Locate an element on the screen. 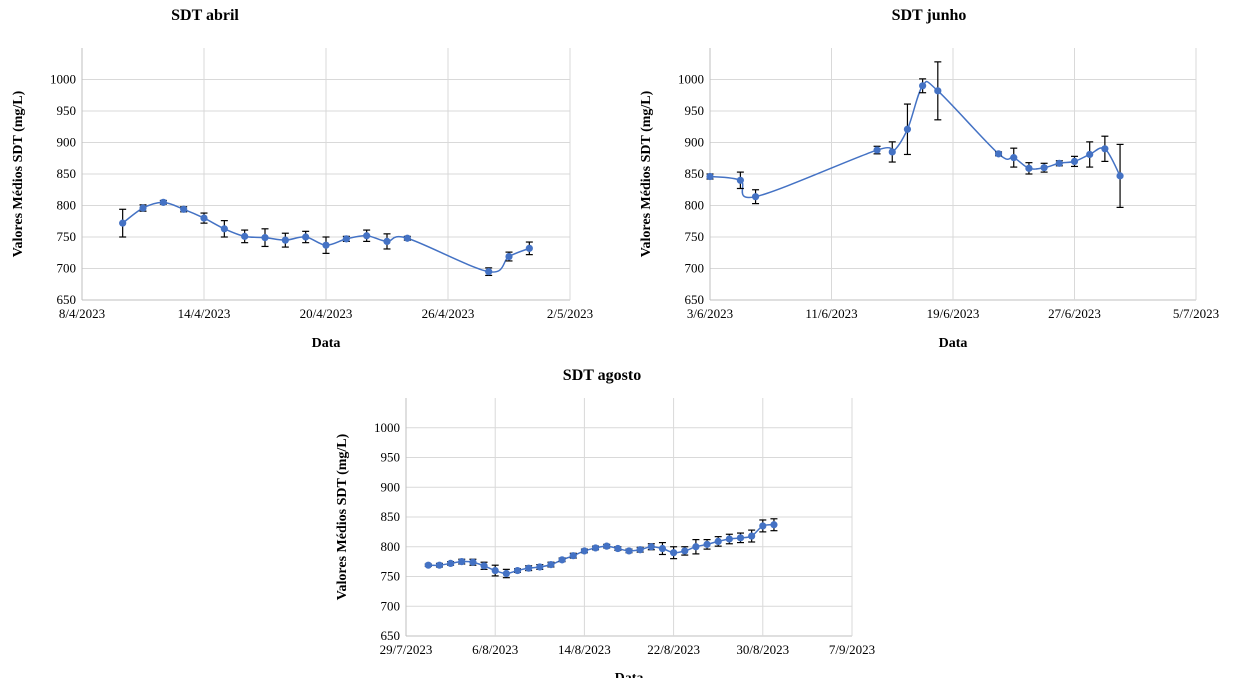 This screenshot has width=1234, height=678. x-tick-label: 5/7/2023 is located at coordinates (1196, 313).